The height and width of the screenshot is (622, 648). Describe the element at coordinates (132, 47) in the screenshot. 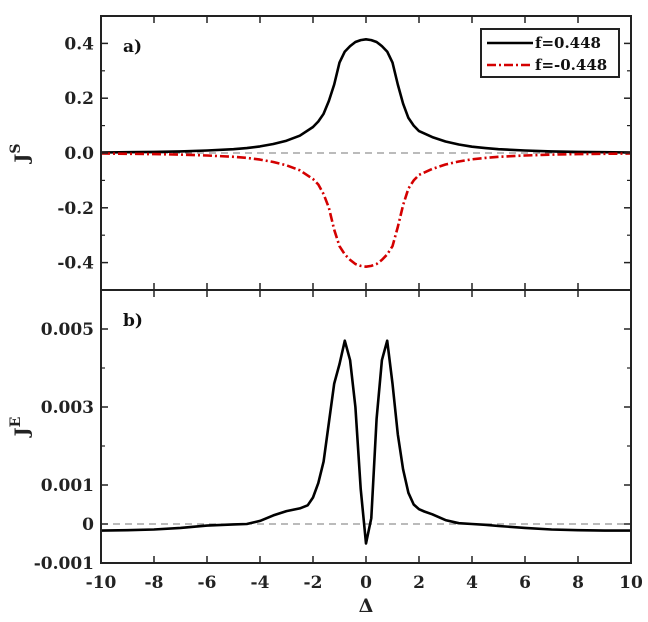

I see `panel-label: a)` at that location.